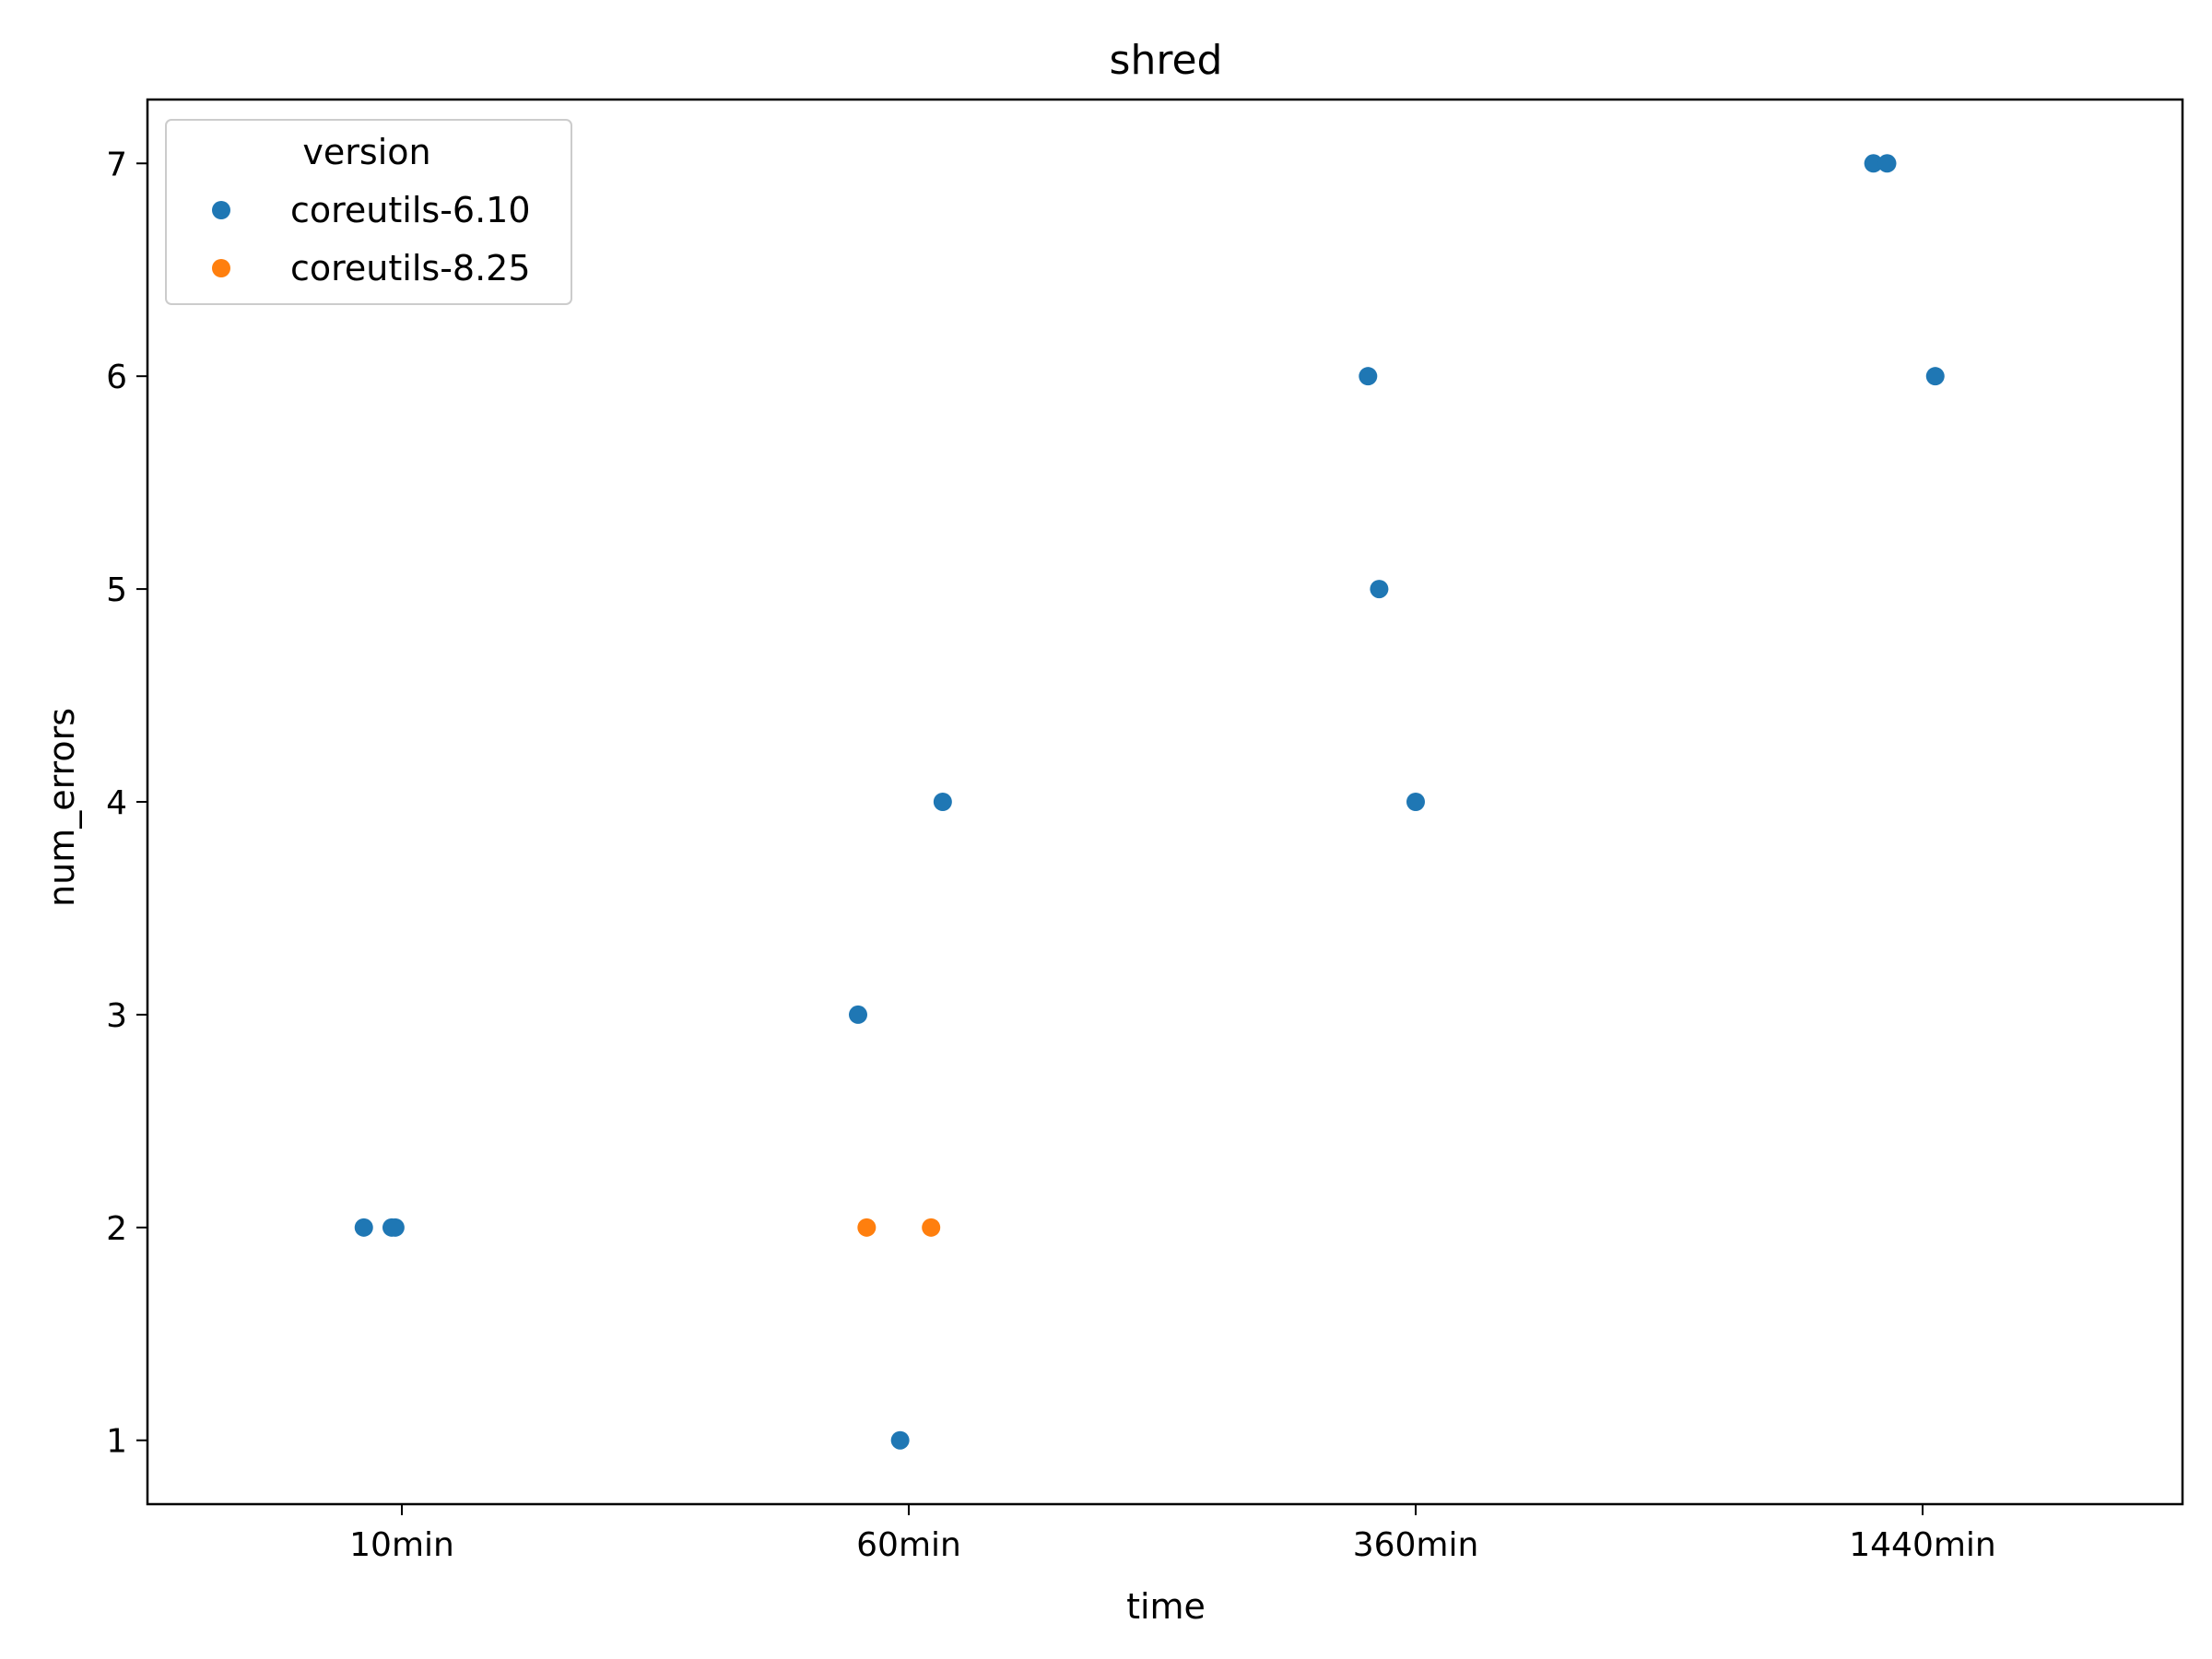  What do you see at coordinates (116, 377) in the screenshot?
I see `y-tick-label: 6` at bounding box center [116, 377].